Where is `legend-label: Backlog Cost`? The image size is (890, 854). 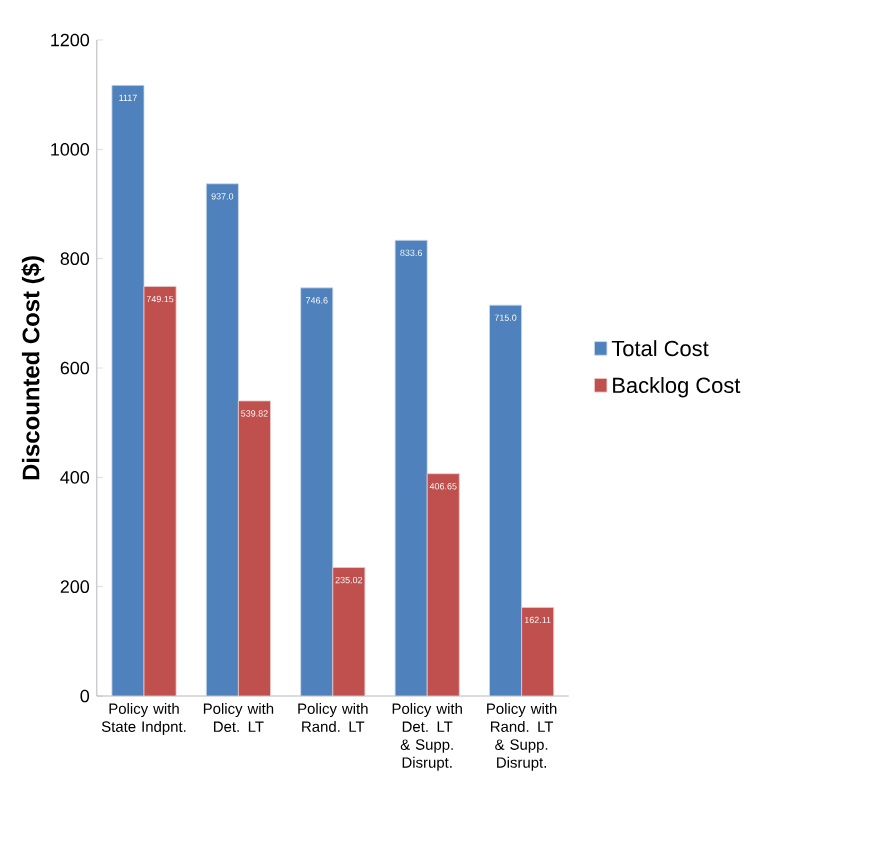
legend-label: Backlog Cost is located at coordinates (677, 387).